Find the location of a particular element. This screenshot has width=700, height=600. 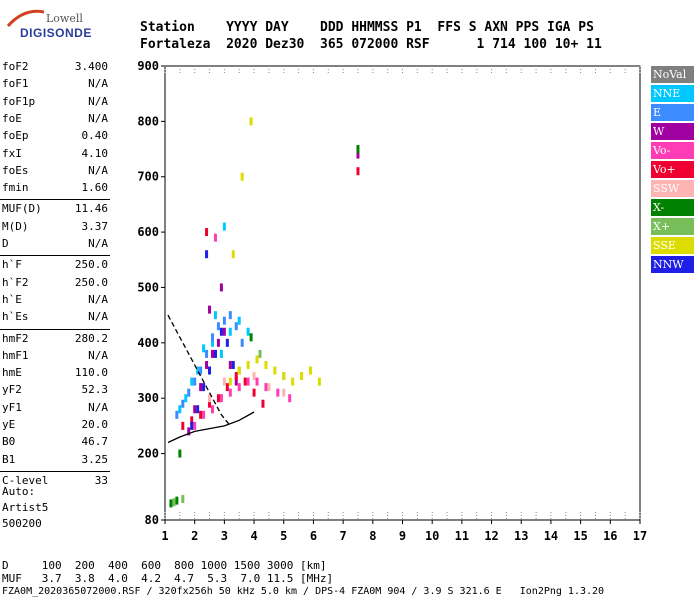

param-name: M(D) is located at coordinates (15, 226).